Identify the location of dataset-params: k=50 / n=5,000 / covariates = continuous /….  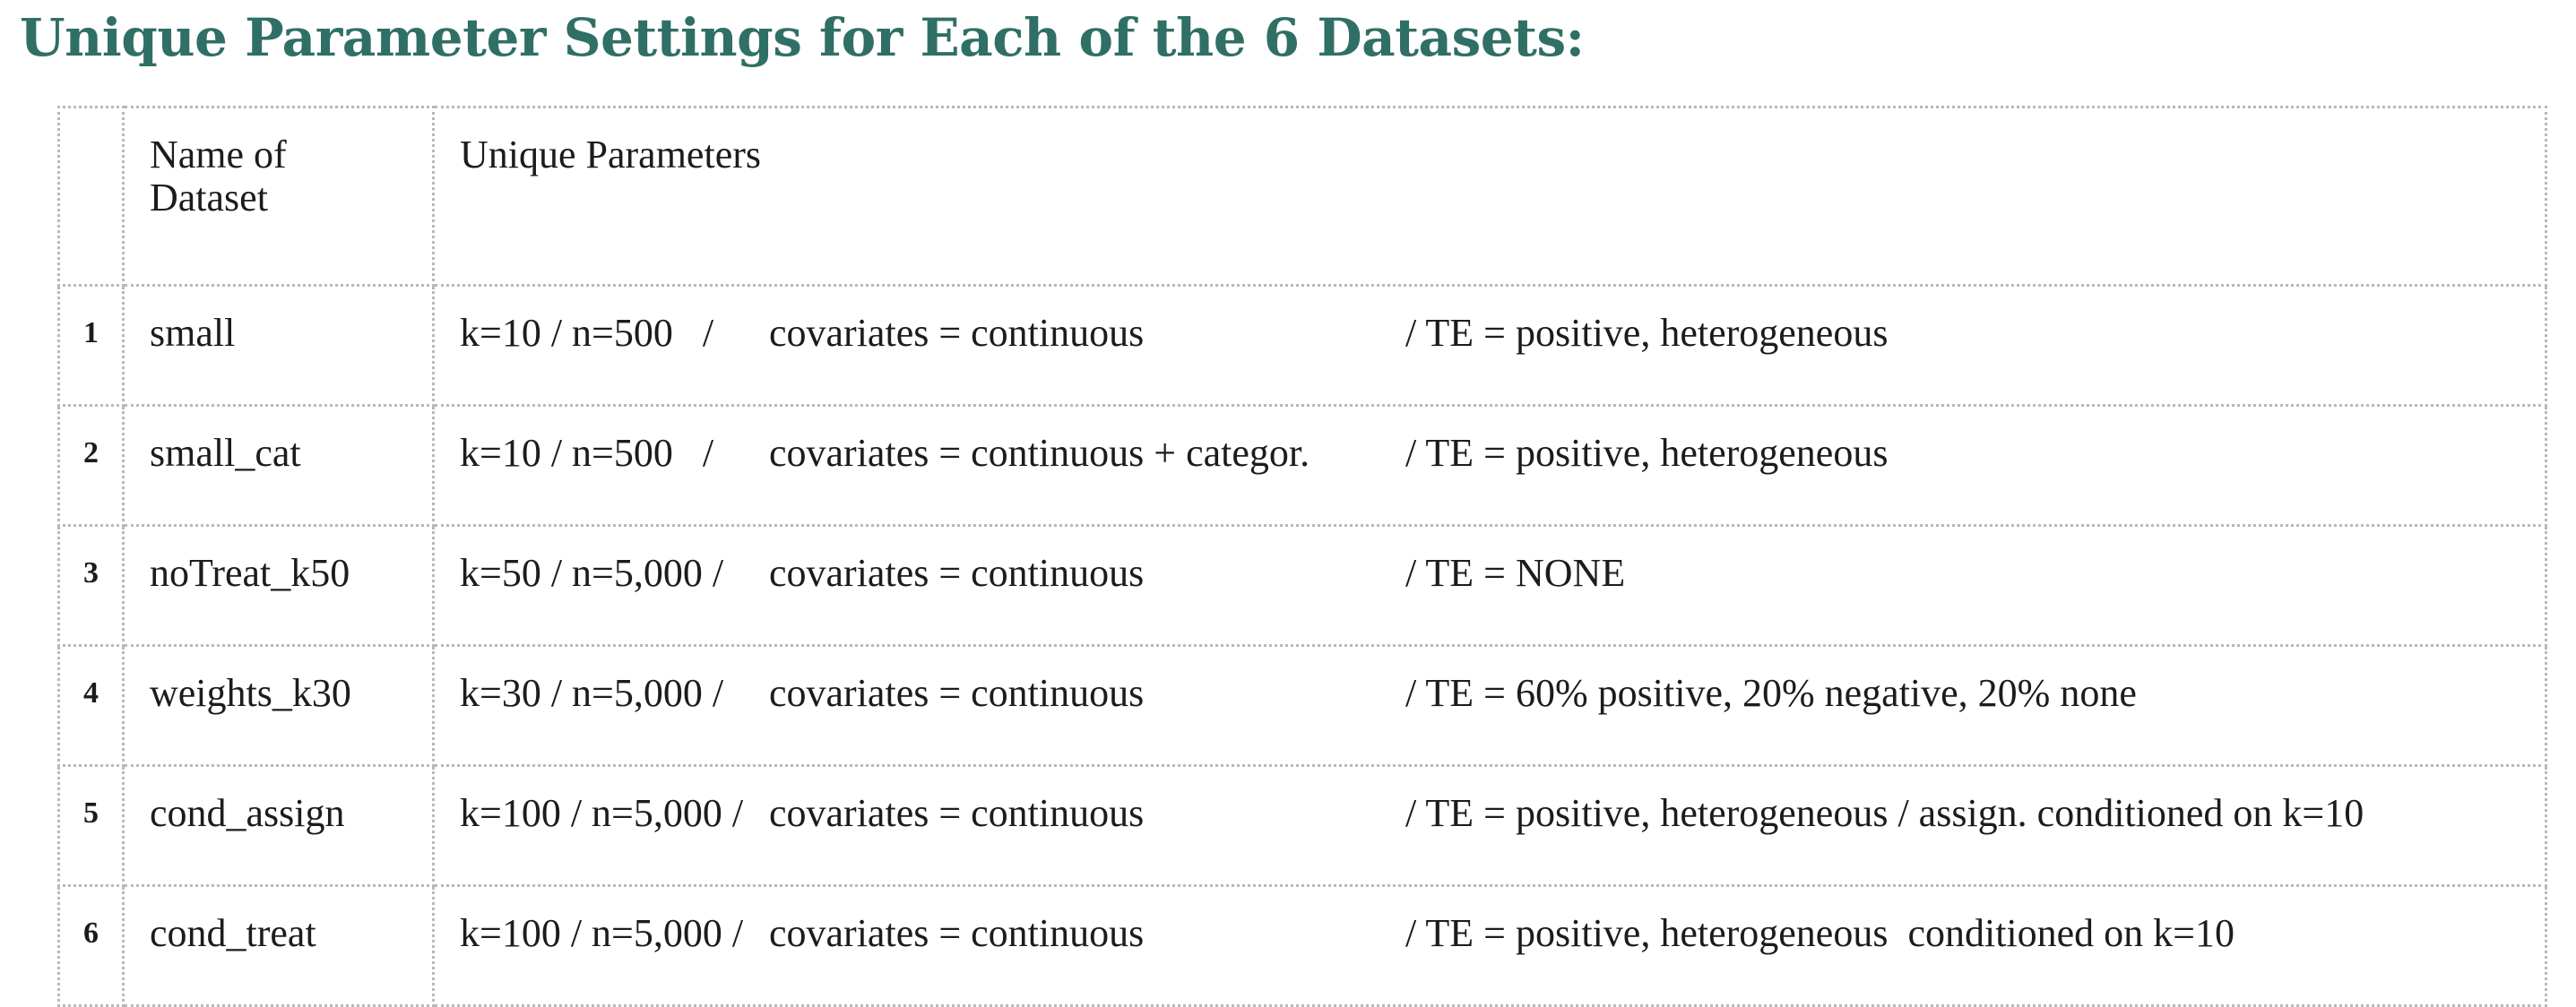
(1489, 585).